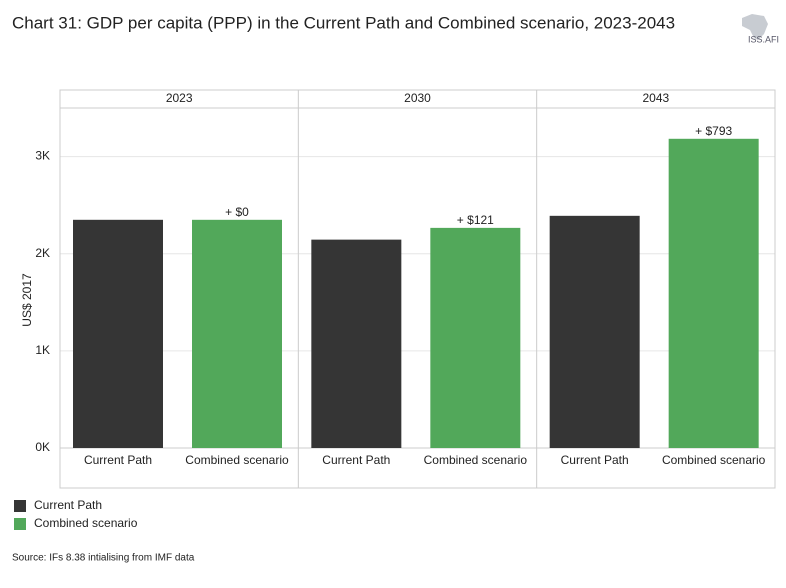 The width and height of the screenshot is (786, 588). Describe the element at coordinates (417, 98) in the screenshot. I see `facet-label: 2030` at that location.